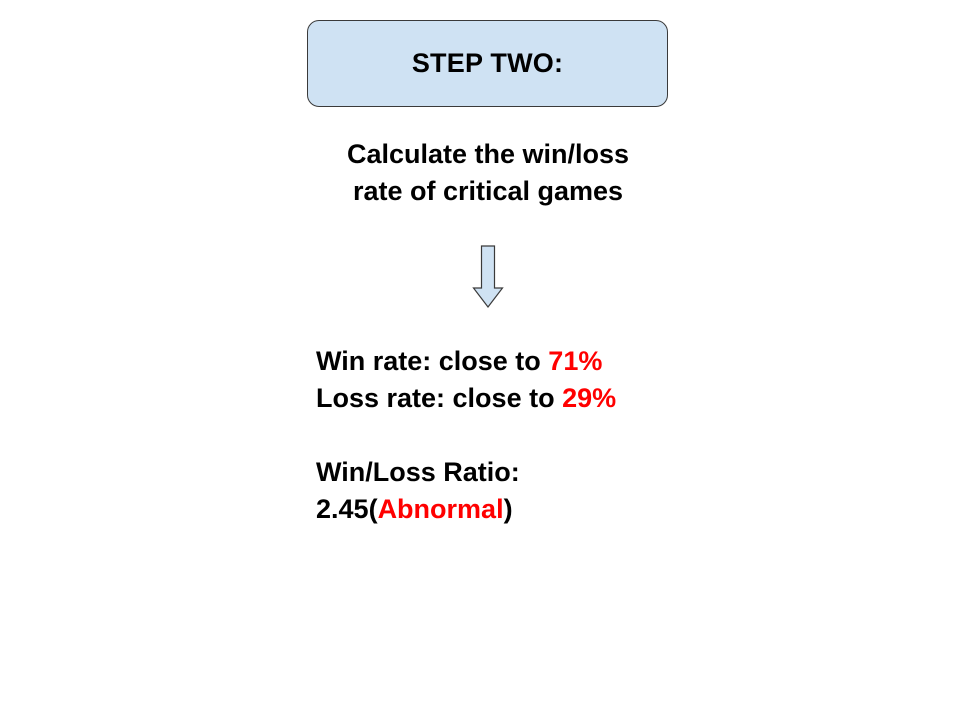 This screenshot has height=720, width=960. Describe the element at coordinates (526, 509) in the screenshot. I see `ratio-line: 2.45(Abnormal)` at that location.